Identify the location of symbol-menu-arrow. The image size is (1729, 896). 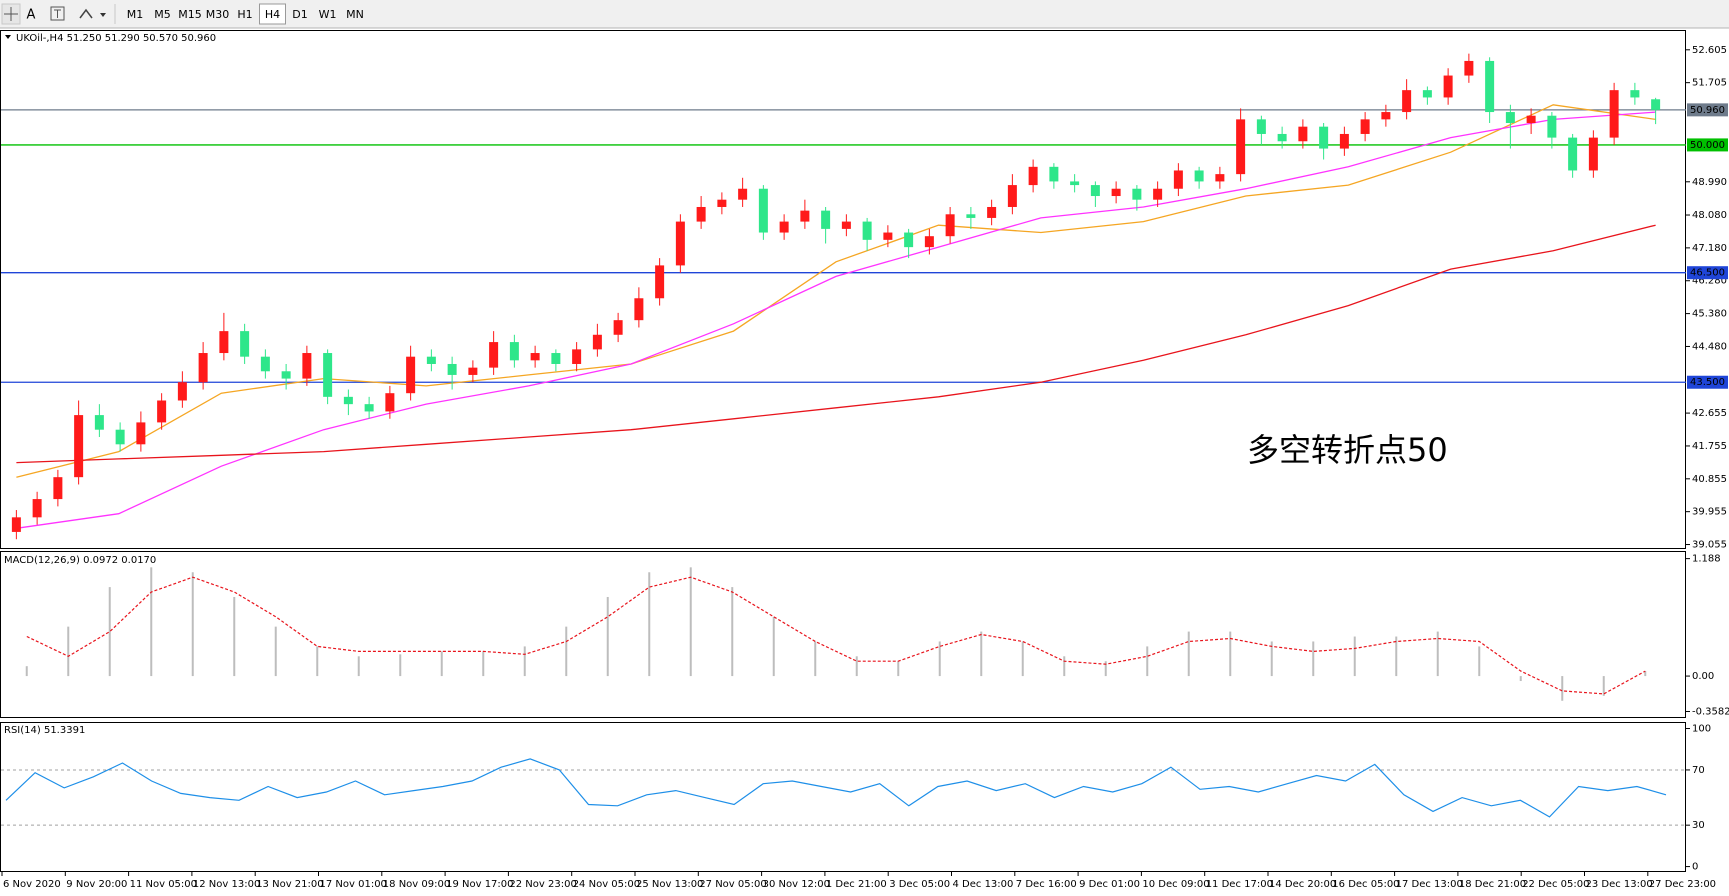
(8, 37).